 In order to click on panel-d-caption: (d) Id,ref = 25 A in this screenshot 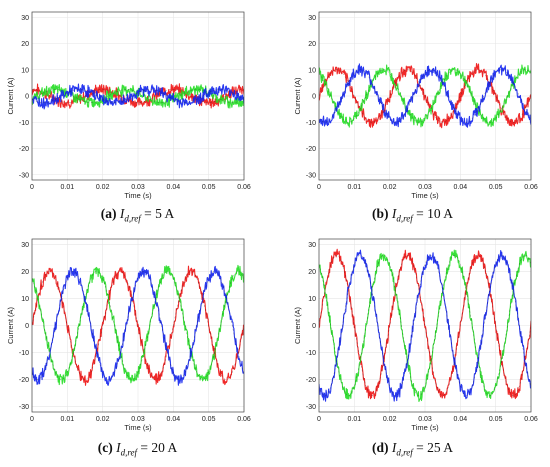, I will do `click(412, 449)`.